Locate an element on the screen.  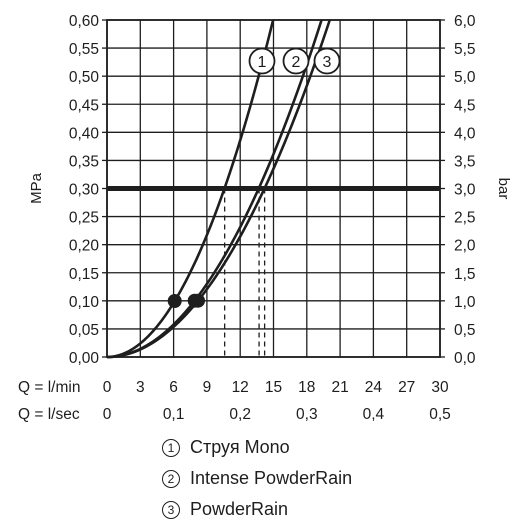
y-tick-label-right: 3,0 is located at coordinates (465, 190).